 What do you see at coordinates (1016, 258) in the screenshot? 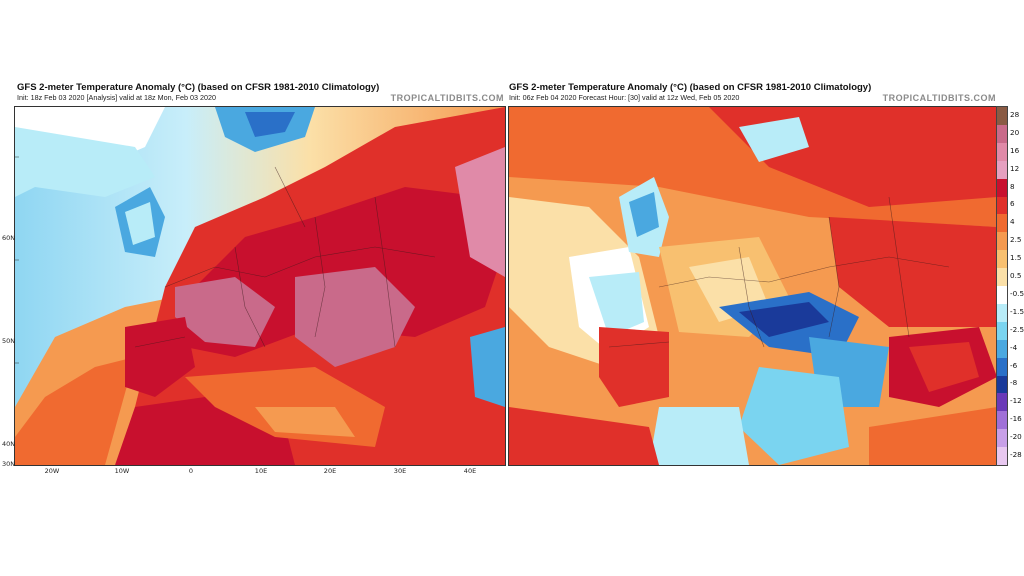
I see `colorbar-label: 1.5` at bounding box center [1016, 258].